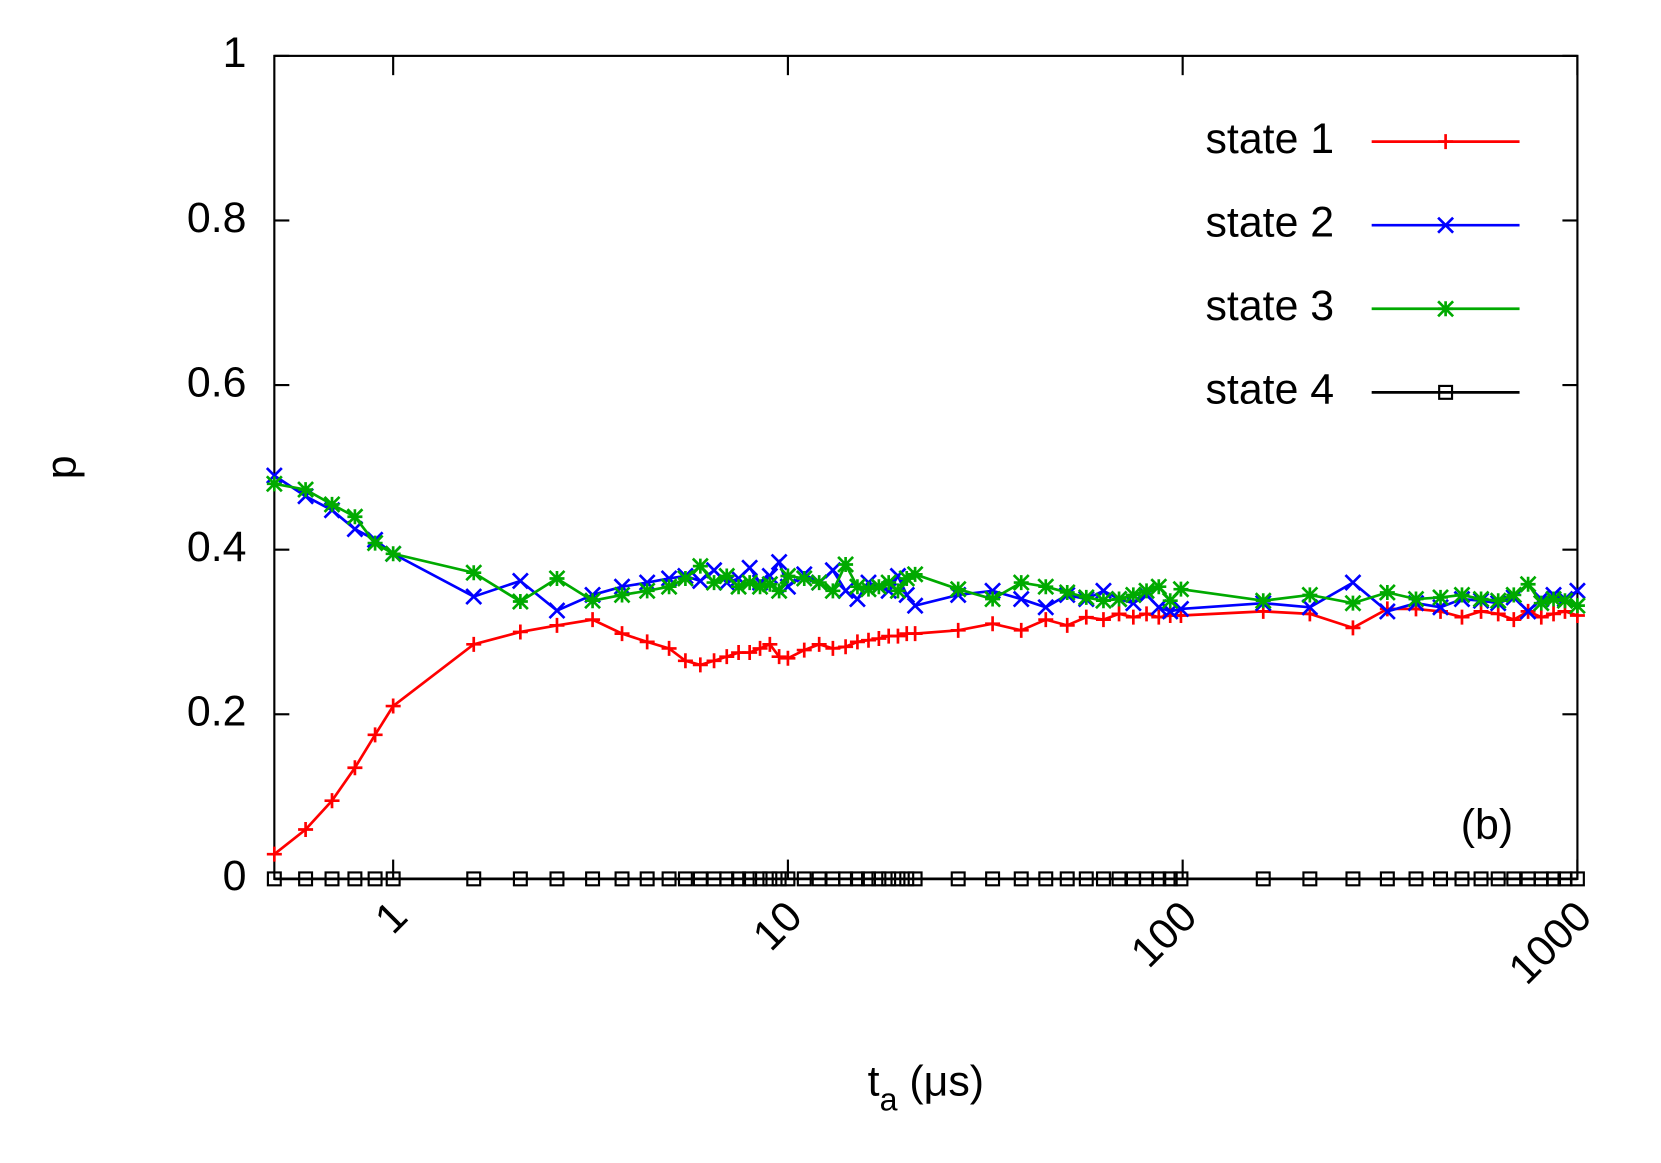  Describe the element at coordinates (1550, 942) in the screenshot. I see `x-tick-label: 1000` at that location.